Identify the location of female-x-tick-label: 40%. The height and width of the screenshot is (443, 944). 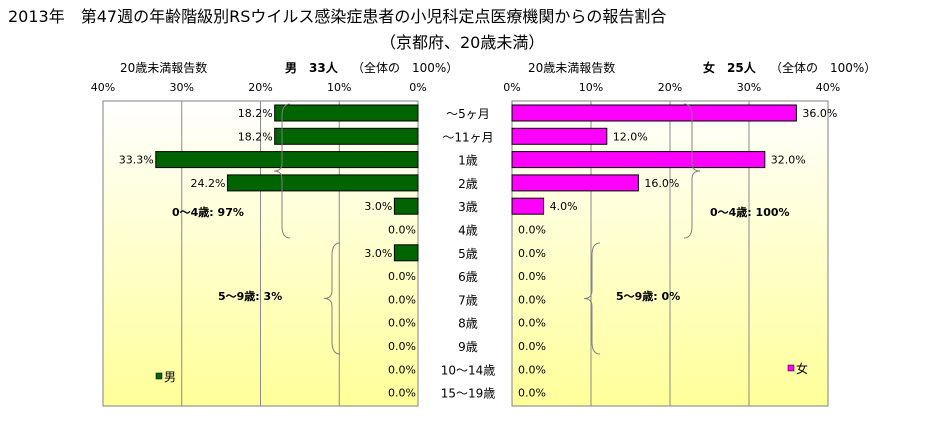
(828, 87).